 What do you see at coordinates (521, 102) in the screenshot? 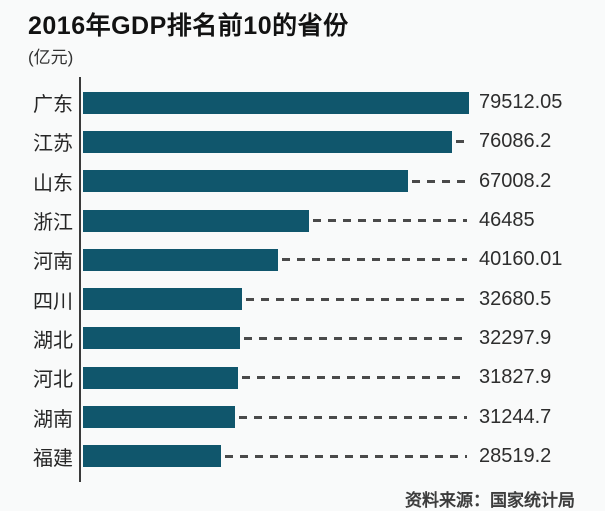
I see `value-label: 79512.05` at bounding box center [521, 102].